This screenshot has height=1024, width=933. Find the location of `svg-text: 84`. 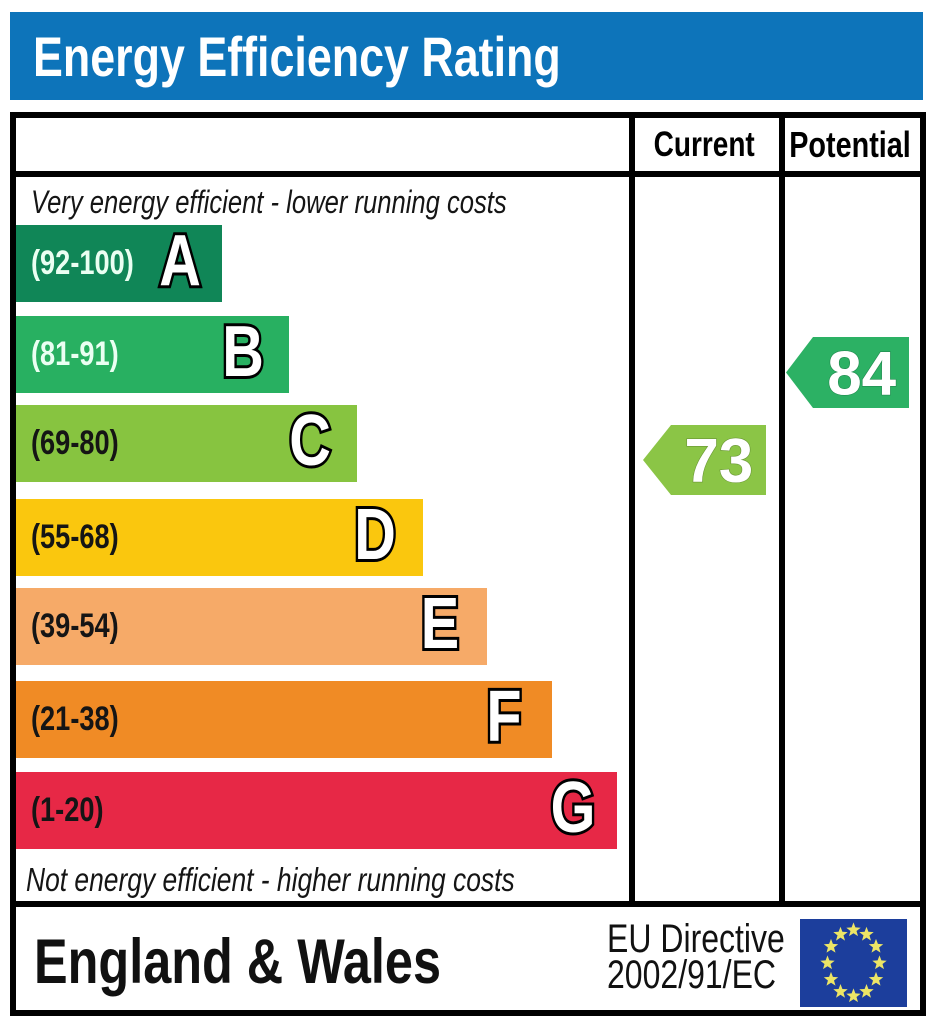

svg-text: 84 is located at coordinates (861, 374).